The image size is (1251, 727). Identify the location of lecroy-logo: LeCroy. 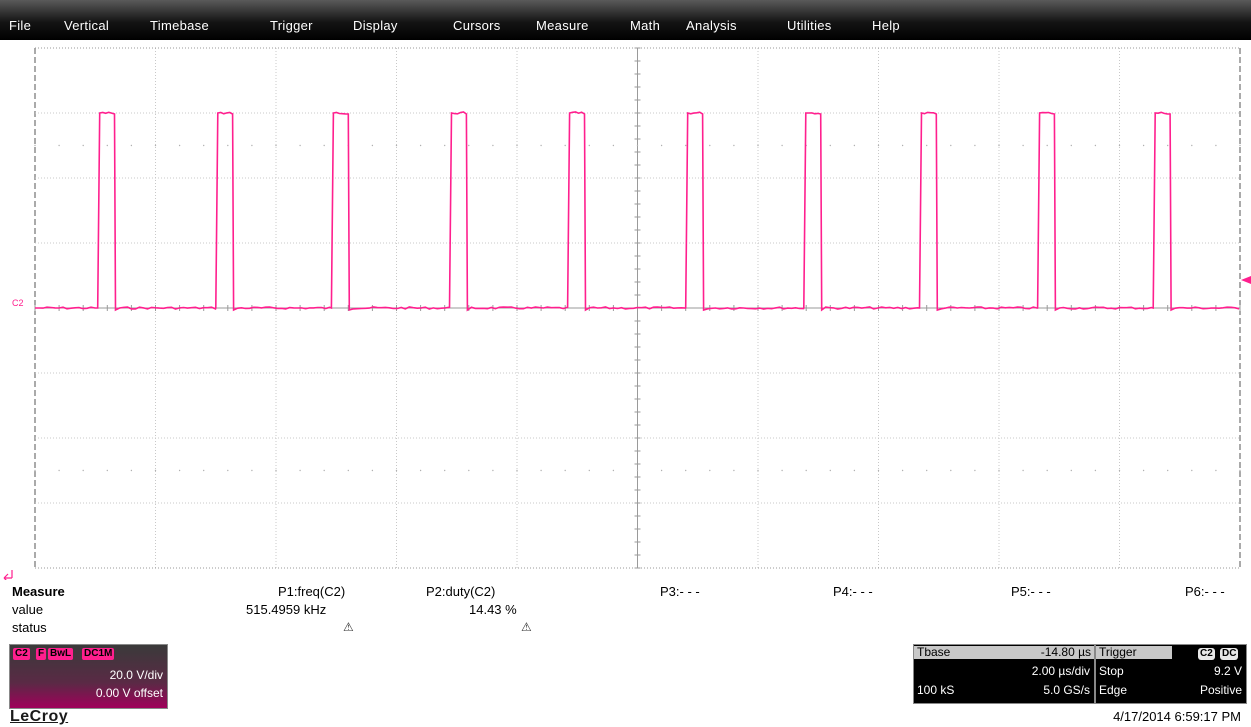
(39, 716).